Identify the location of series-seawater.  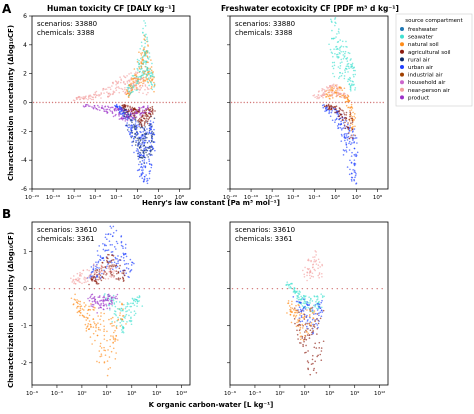
(123, 313).